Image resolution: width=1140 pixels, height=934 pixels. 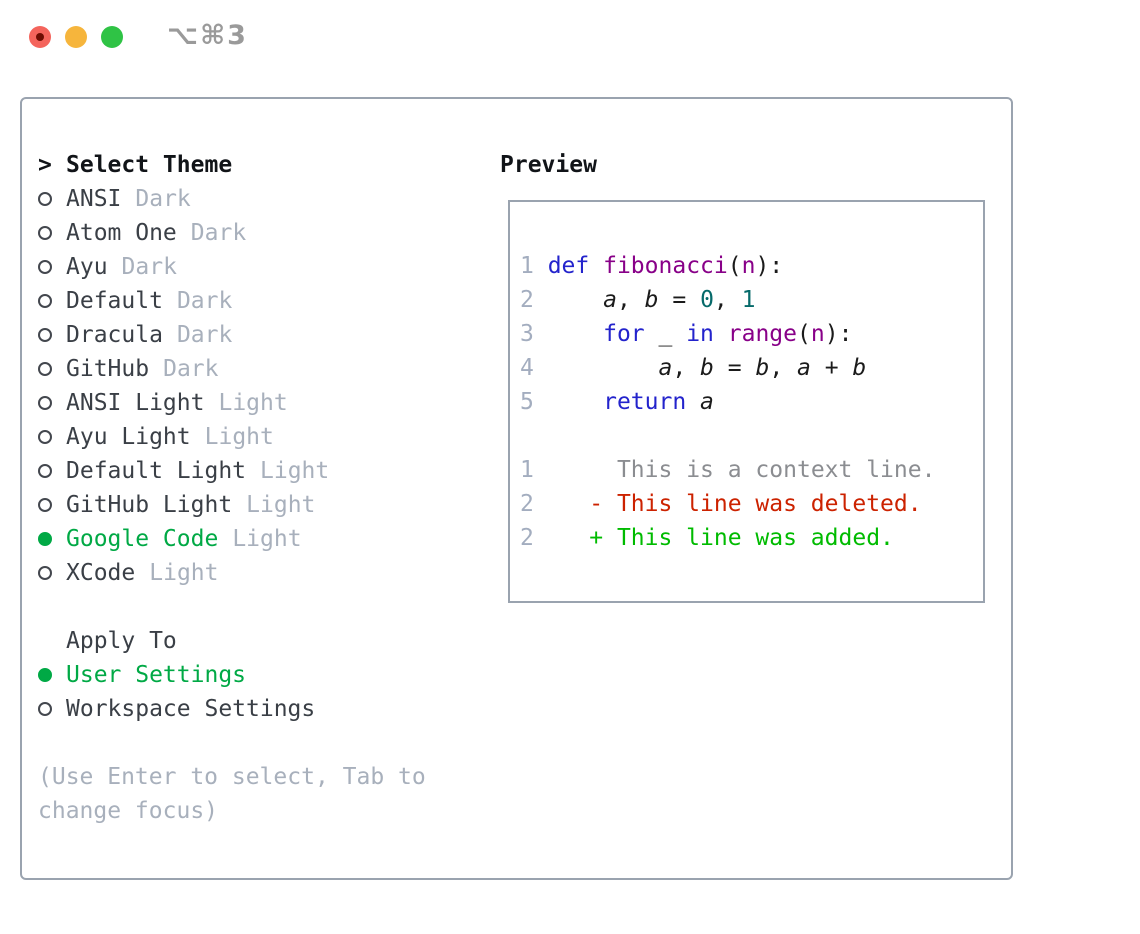 I want to click on minimize-button, so click(x=76, y=37).